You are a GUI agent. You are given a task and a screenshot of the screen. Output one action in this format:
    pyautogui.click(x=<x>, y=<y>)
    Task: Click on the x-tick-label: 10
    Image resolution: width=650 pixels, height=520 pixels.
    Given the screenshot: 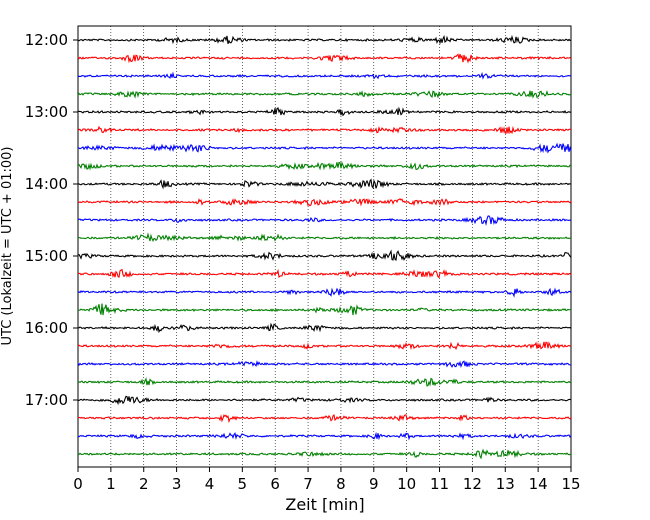 What is the action you would take?
    pyautogui.click(x=406, y=484)
    